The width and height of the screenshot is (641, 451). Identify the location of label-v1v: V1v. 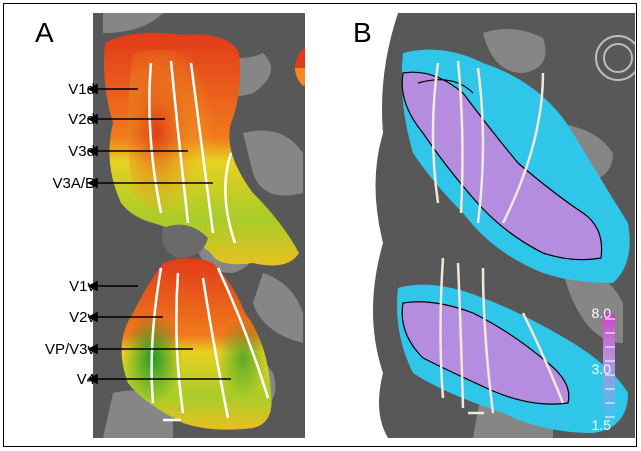
(82, 286).